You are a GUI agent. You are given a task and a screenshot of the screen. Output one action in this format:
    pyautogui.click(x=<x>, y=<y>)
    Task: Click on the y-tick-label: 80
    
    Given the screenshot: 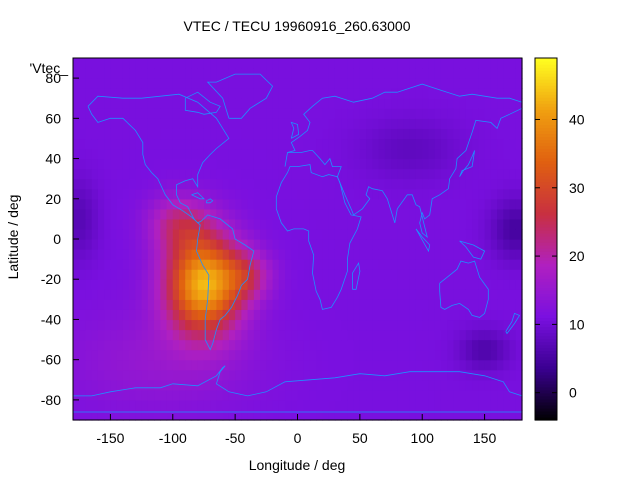 What is the action you would take?
    pyautogui.click(x=53, y=78)
    